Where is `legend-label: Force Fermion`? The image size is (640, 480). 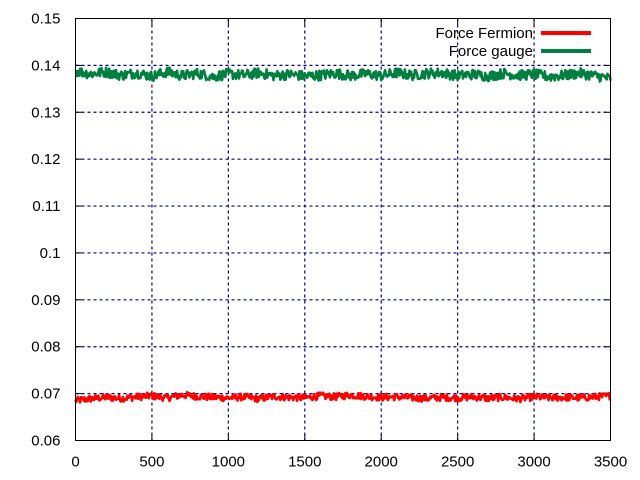
legend-label: Force Fermion is located at coordinates (484, 33).